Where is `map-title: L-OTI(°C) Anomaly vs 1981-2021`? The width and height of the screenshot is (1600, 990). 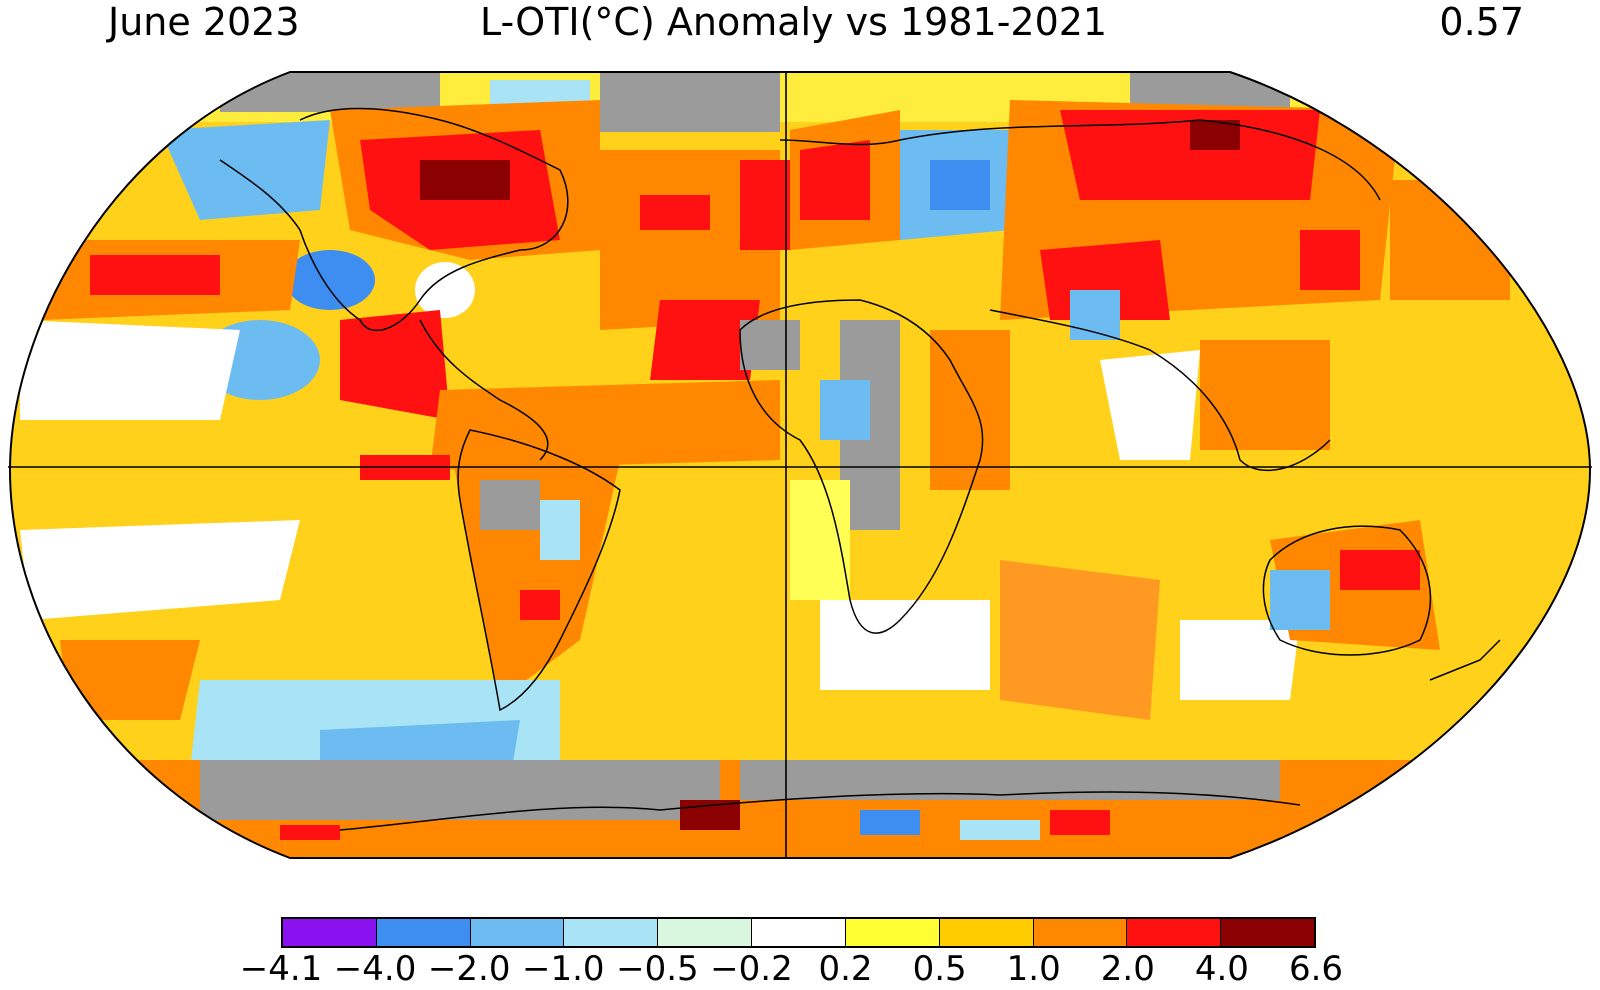 map-title: L-OTI(°C) Anomaly vs 1981-2021 is located at coordinates (794, 22).